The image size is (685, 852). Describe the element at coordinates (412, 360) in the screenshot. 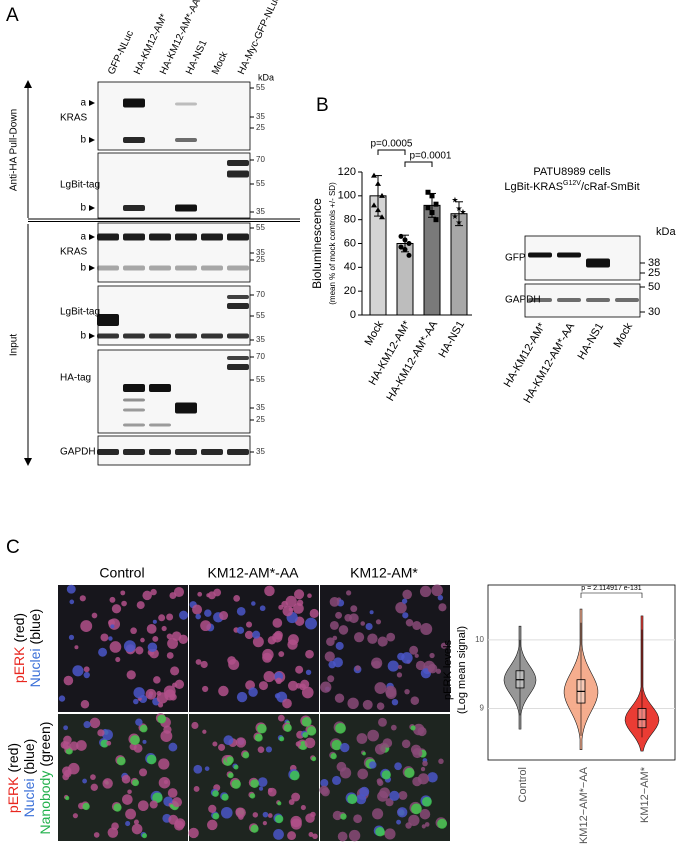

I see `x-tick-label: HA-KM12-AM*-AA` at that location.